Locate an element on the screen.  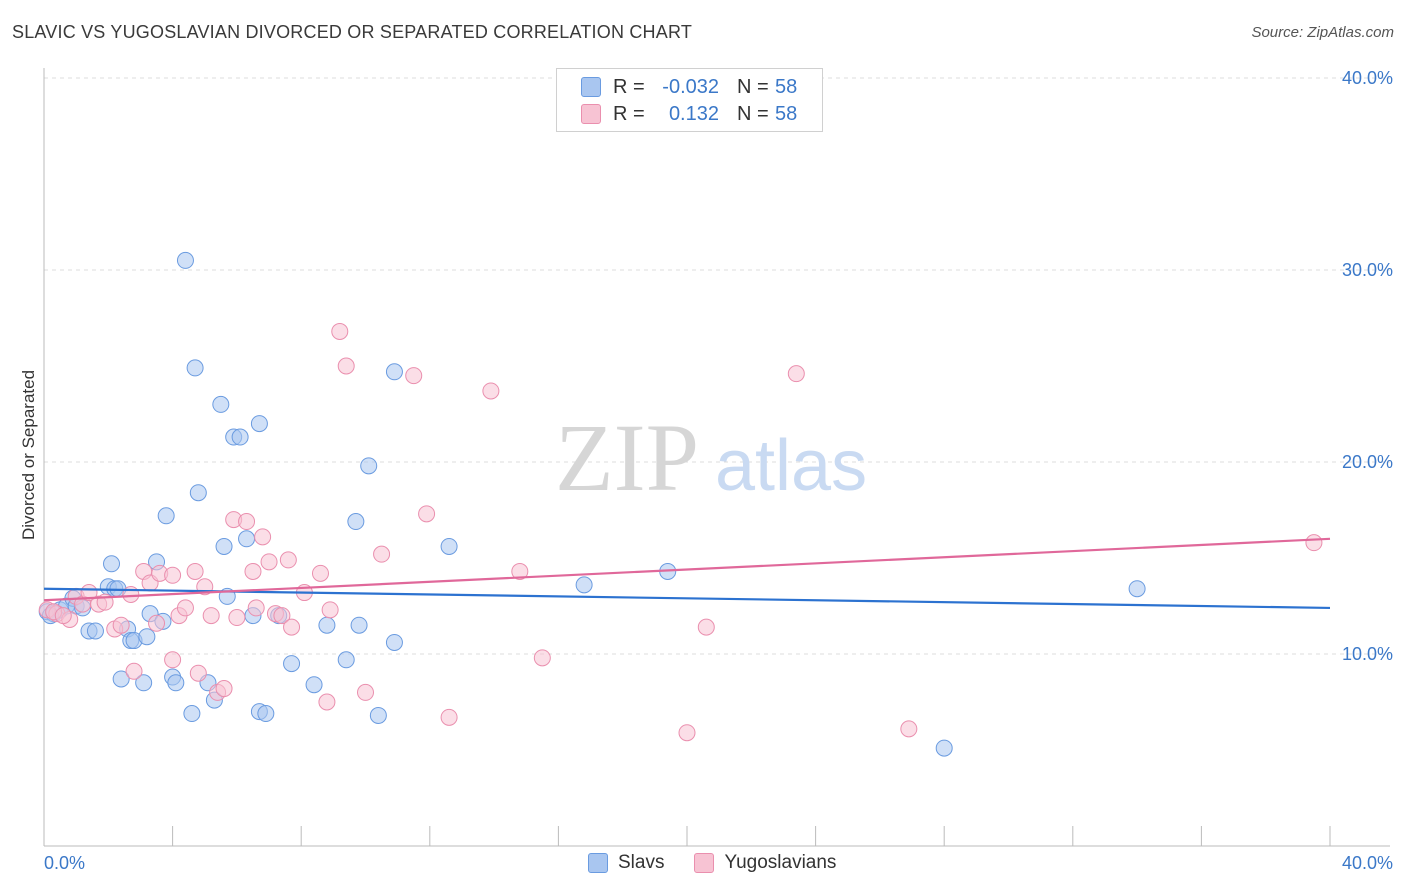
x-tick-label: 0.0% is located at coordinates (64, 863).